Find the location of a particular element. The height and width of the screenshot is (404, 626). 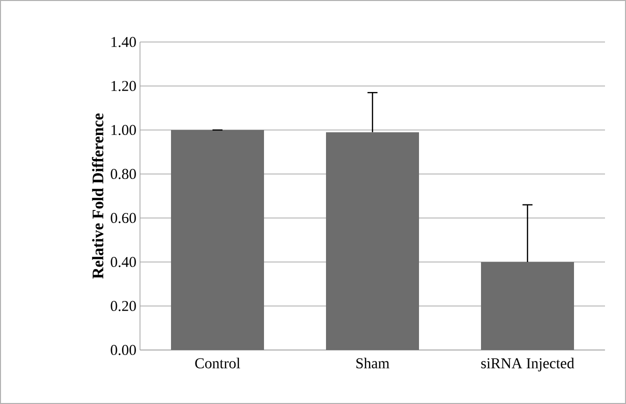

y-tick-label: 0.40 is located at coordinates (123, 262).